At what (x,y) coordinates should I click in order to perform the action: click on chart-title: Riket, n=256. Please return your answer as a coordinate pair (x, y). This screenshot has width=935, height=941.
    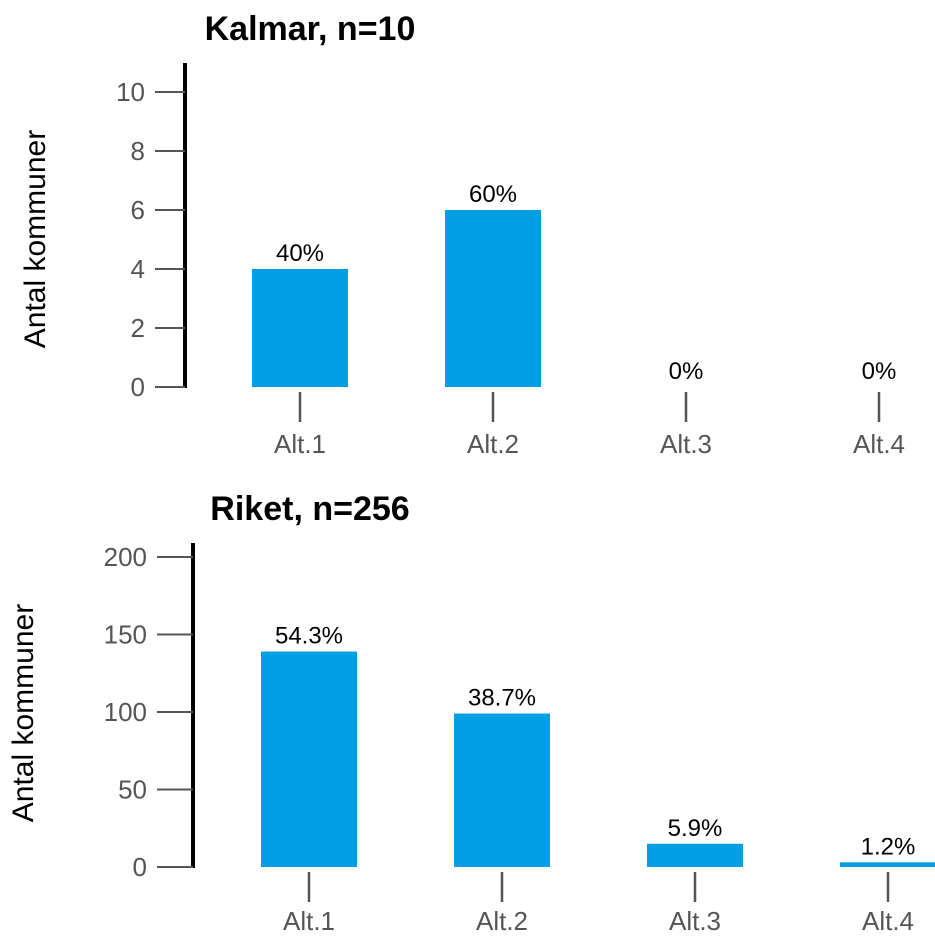
    Looking at the image, I should click on (309, 509).